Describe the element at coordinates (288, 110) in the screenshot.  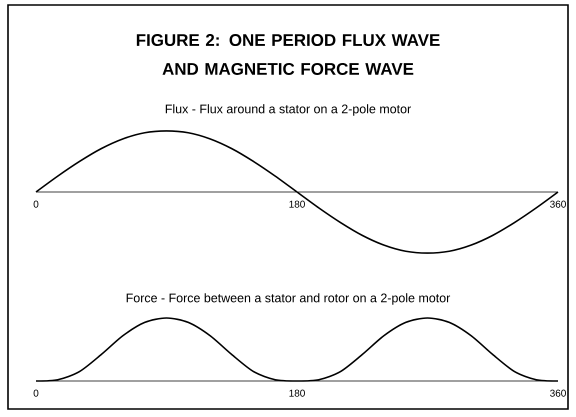
I see `chart-subtitle: Flux - Flux around a stator on a 2-pole motor` at that location.